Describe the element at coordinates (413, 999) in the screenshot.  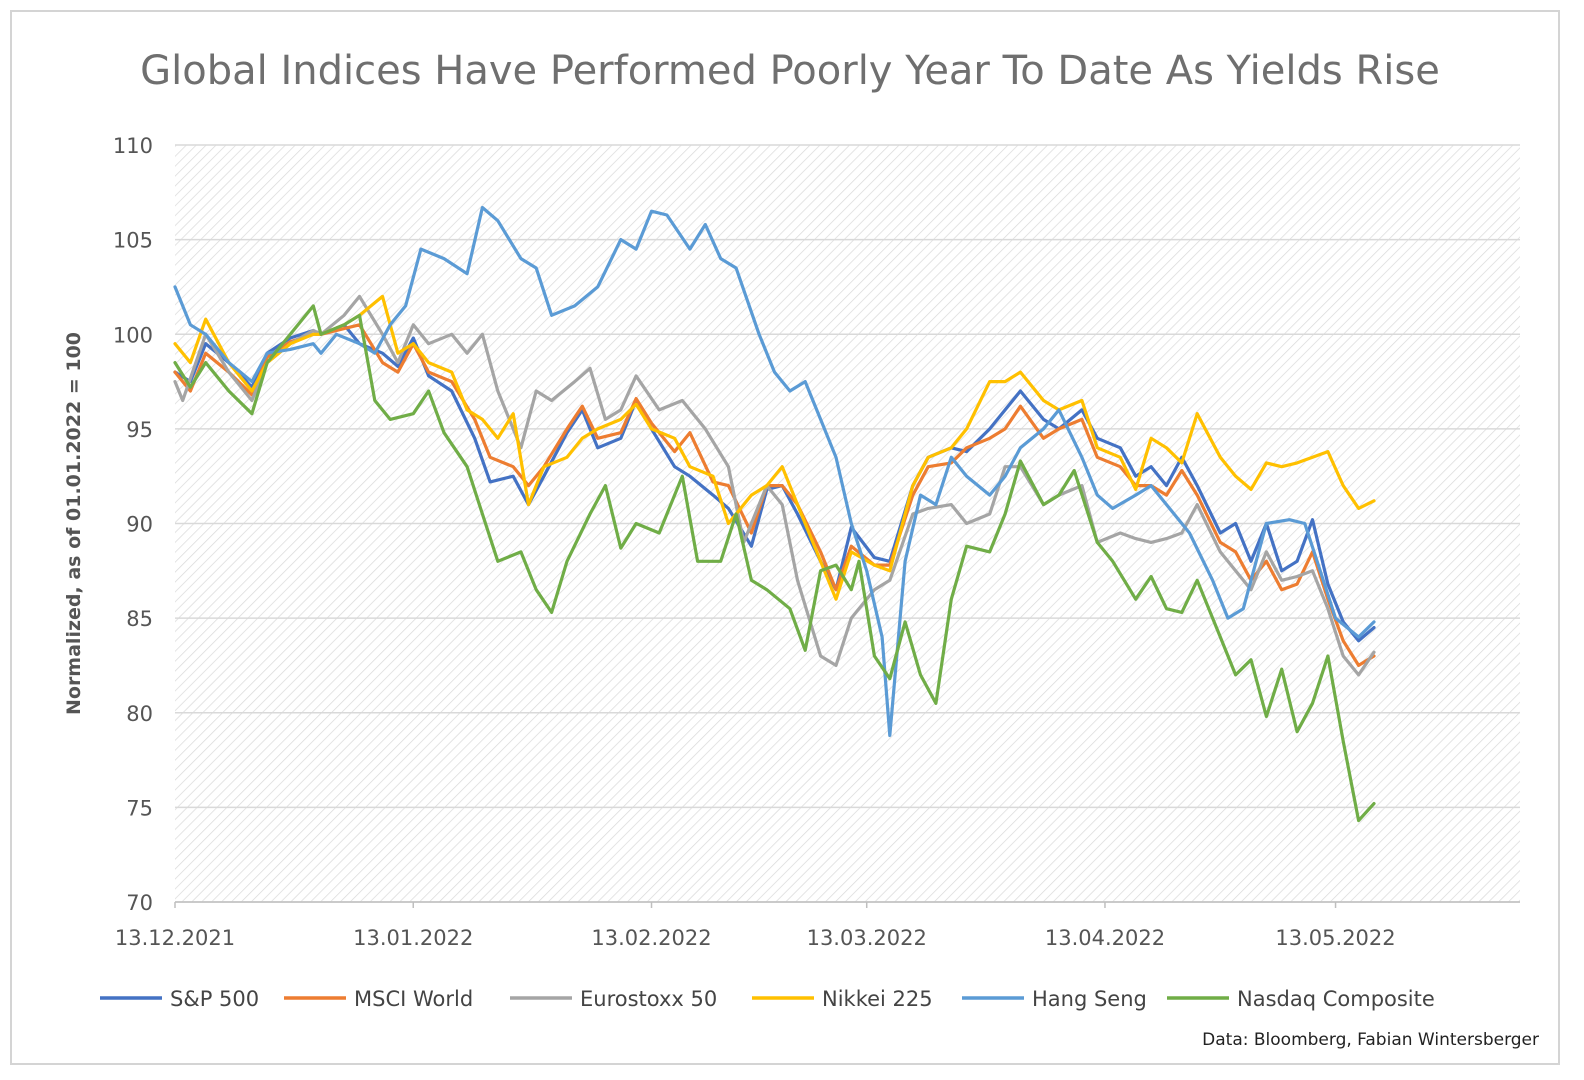
I see `legend-label: MSCI World` at that location.